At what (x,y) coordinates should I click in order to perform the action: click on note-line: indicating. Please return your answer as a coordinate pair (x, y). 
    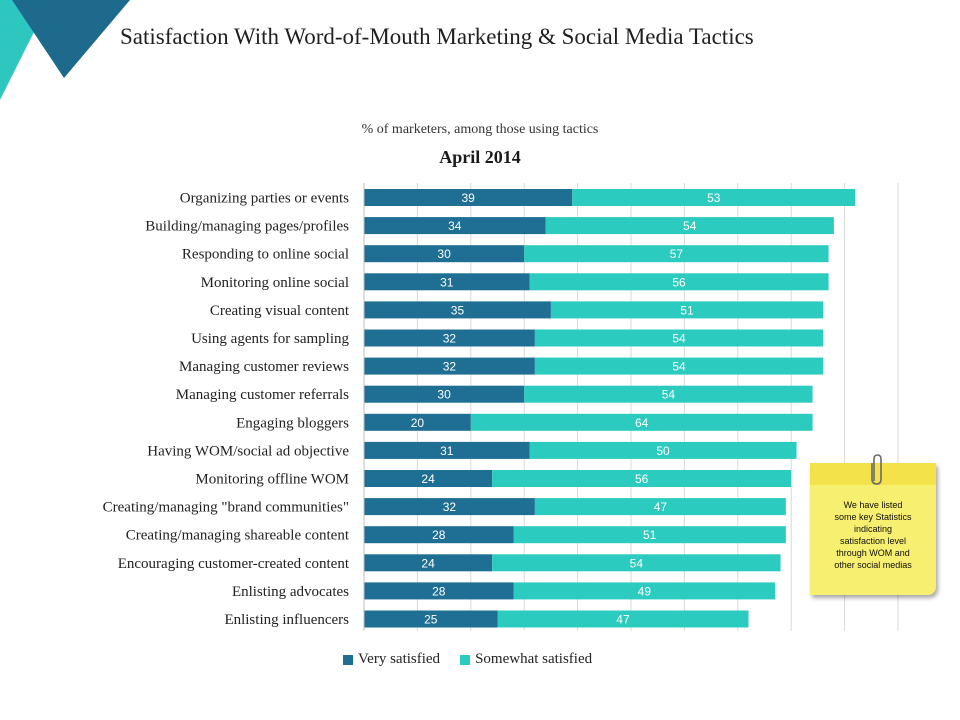
    Looking at the image, I should click on (873, 529).